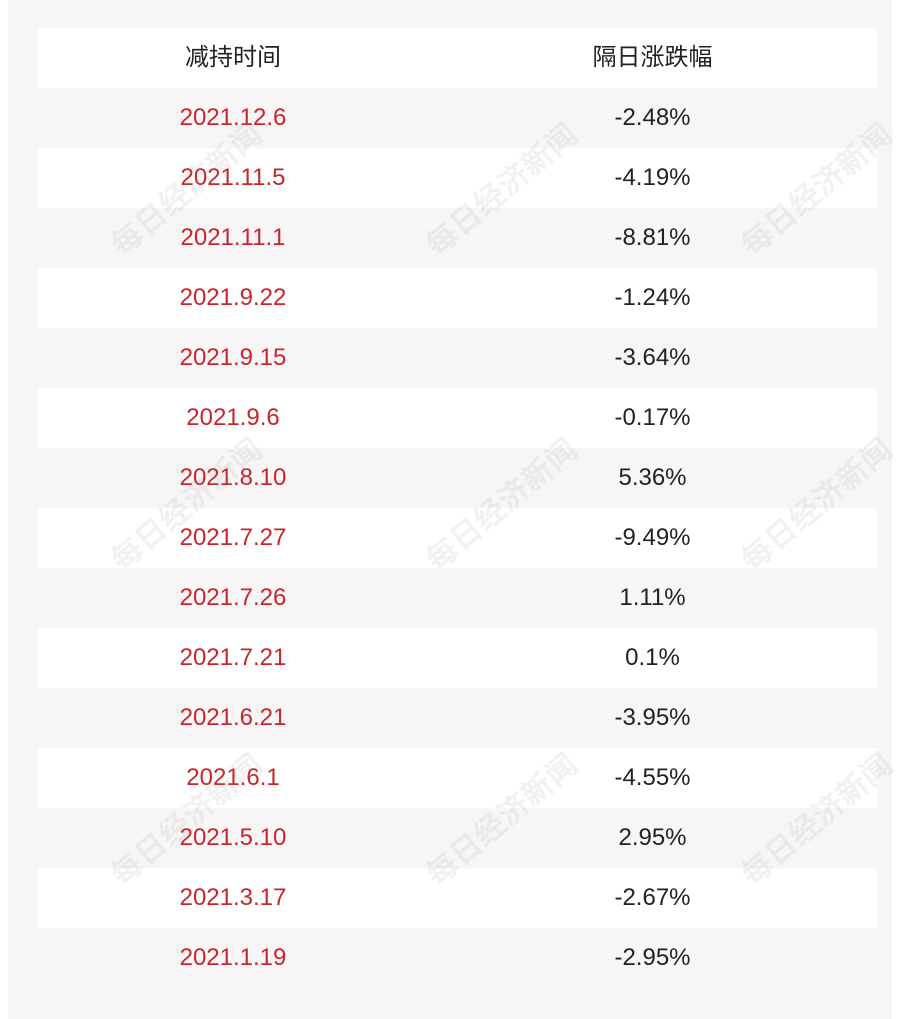 This screenshot has height=1019, width=900. I want to click on table-row: 2021.1.19 -2.95%, so click(457, 958).